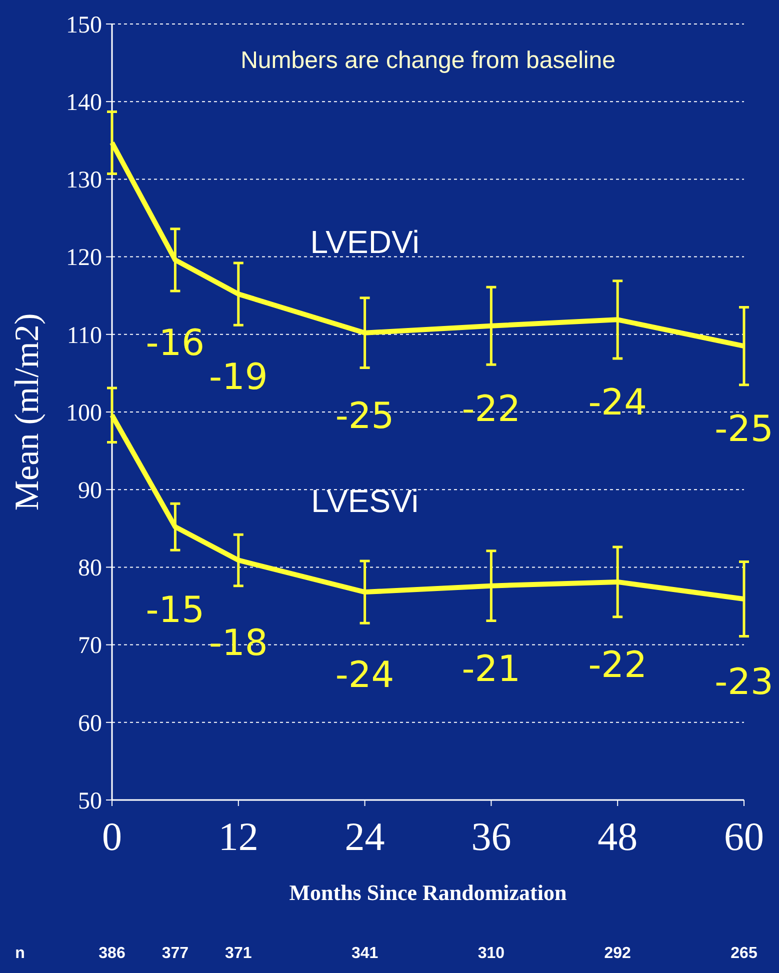  Describe the element at coordinates (364, 953) in the screenshot. I see `text: 341` at that location.